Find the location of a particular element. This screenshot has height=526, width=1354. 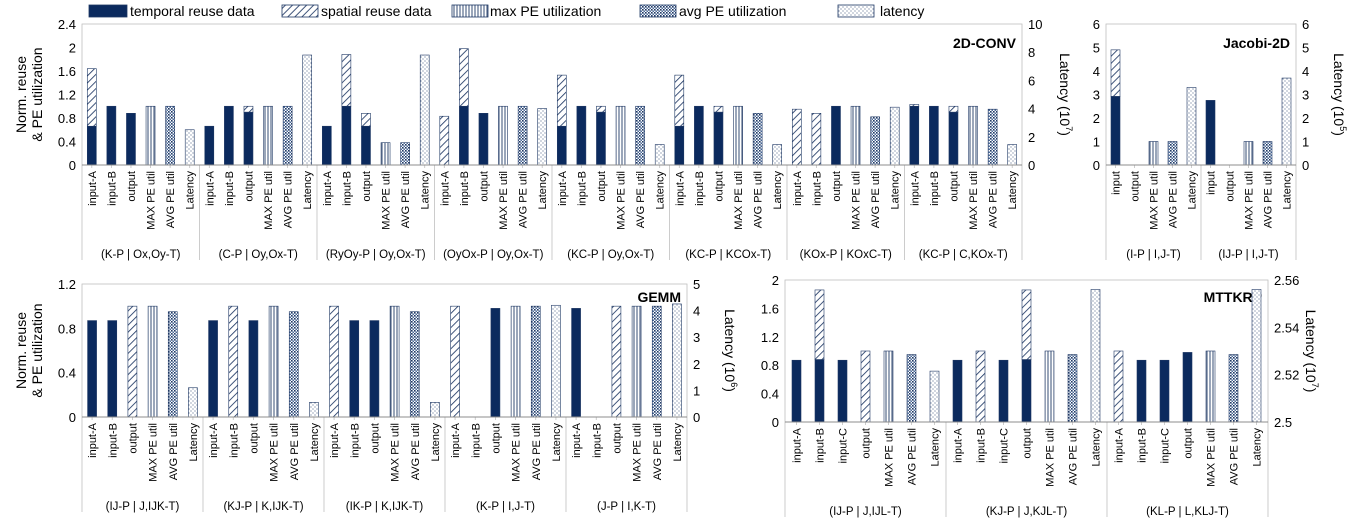

x-tick-label: input-B is located at coordinates (935, 188).